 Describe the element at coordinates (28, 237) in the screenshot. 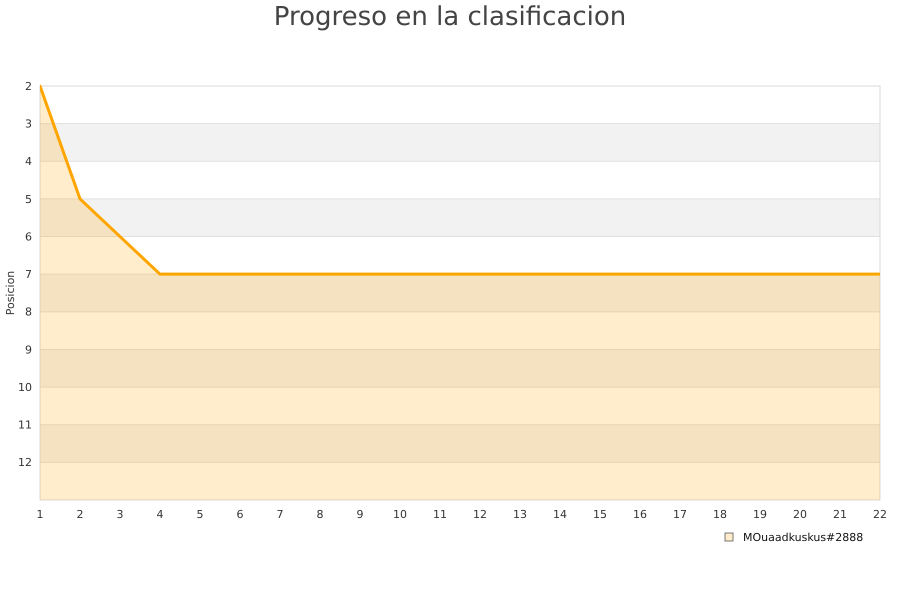

I see `y-tick-label: 6` at that location.